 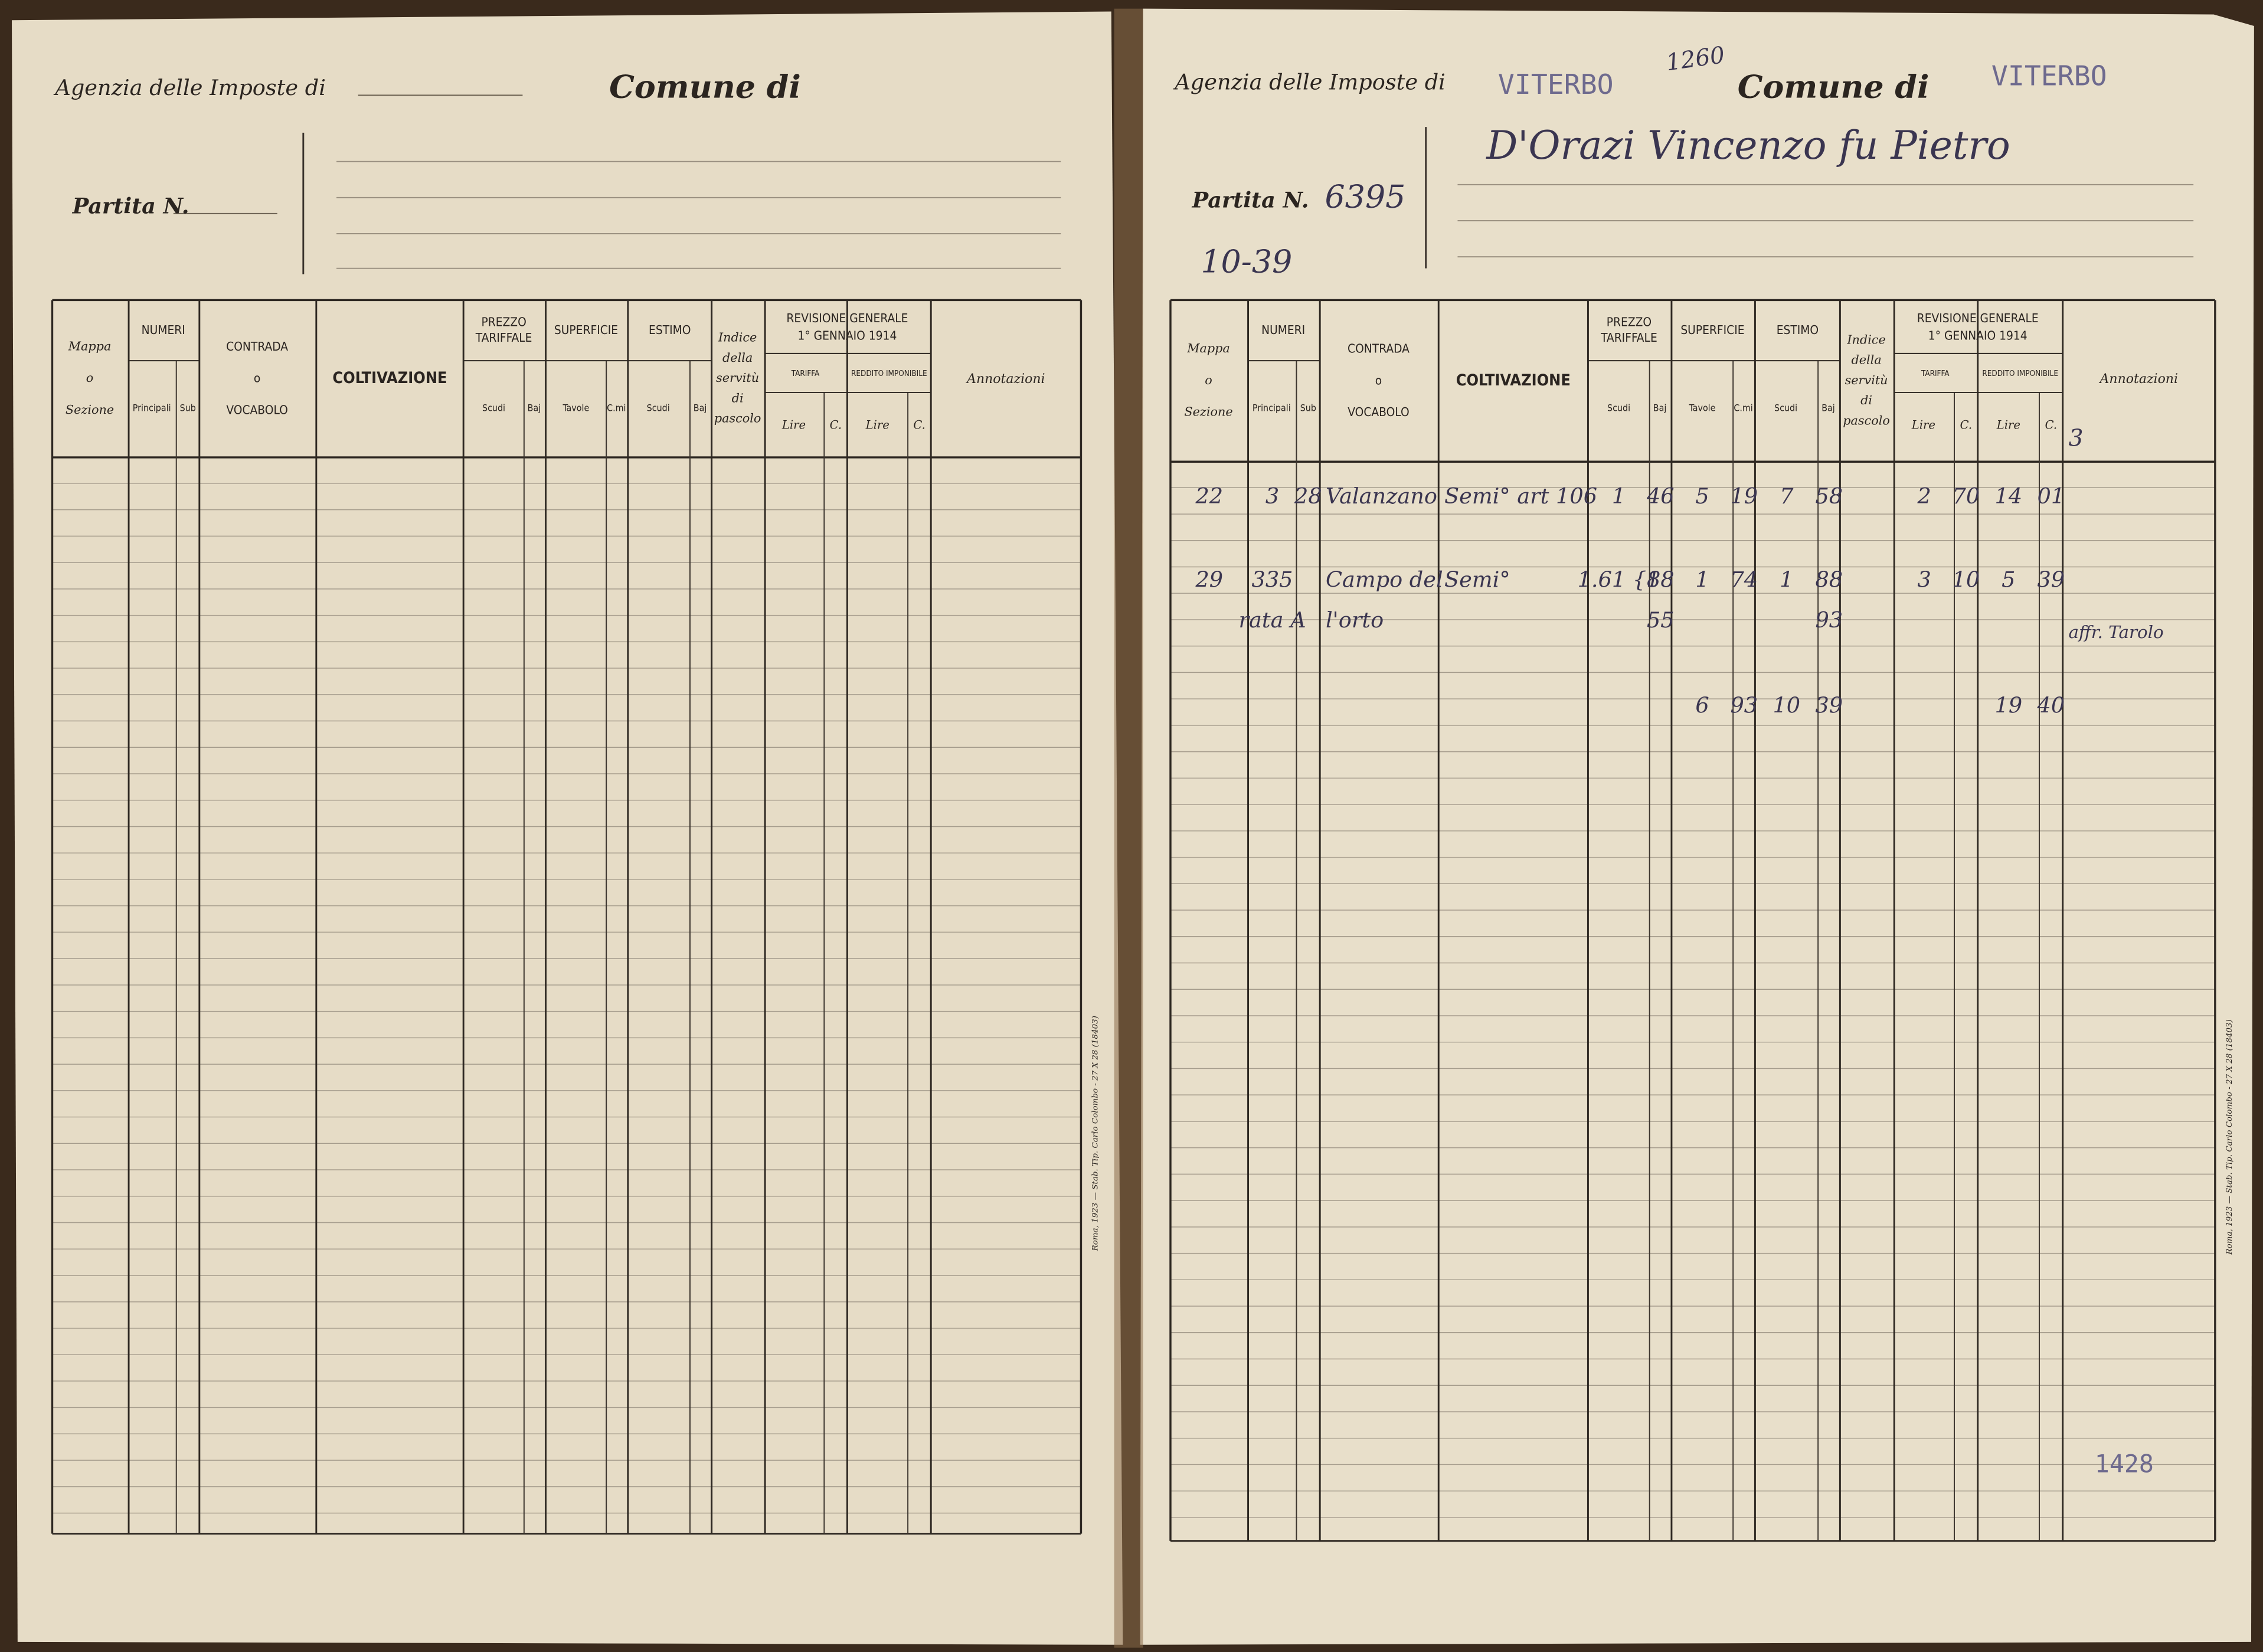 I want to click on cell-entry: 46, so click(x=1661, y=496).